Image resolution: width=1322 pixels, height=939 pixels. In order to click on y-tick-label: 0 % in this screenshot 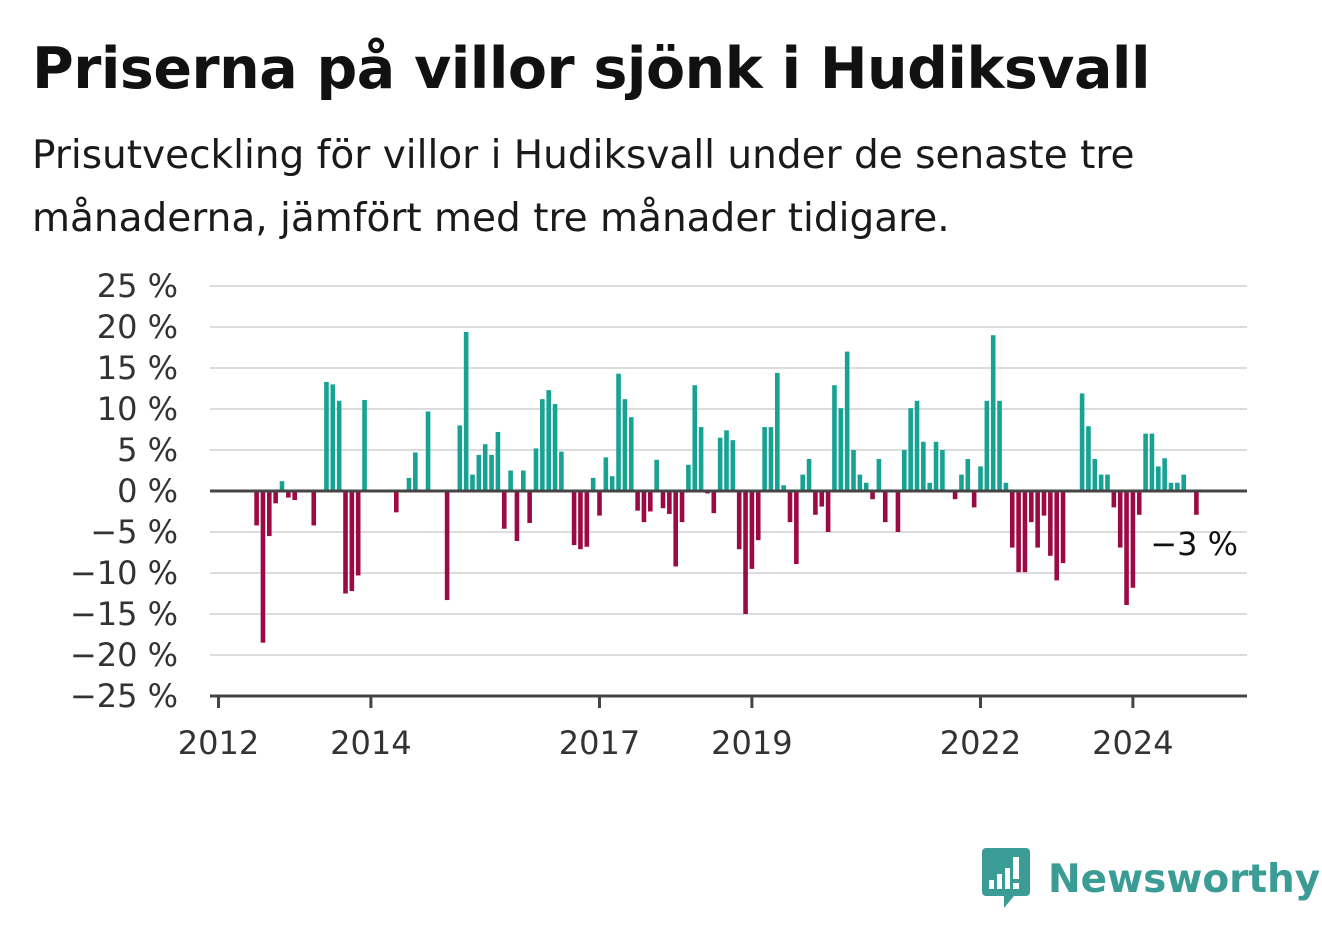, I will do `click(147, 491)`.